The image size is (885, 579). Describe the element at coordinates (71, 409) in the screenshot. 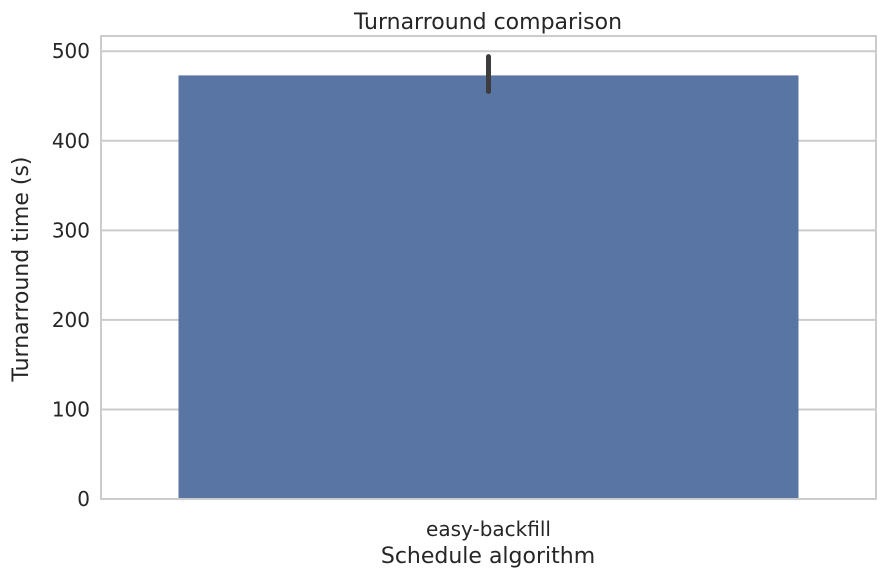

I see `y-tick-label: 100` at that location.